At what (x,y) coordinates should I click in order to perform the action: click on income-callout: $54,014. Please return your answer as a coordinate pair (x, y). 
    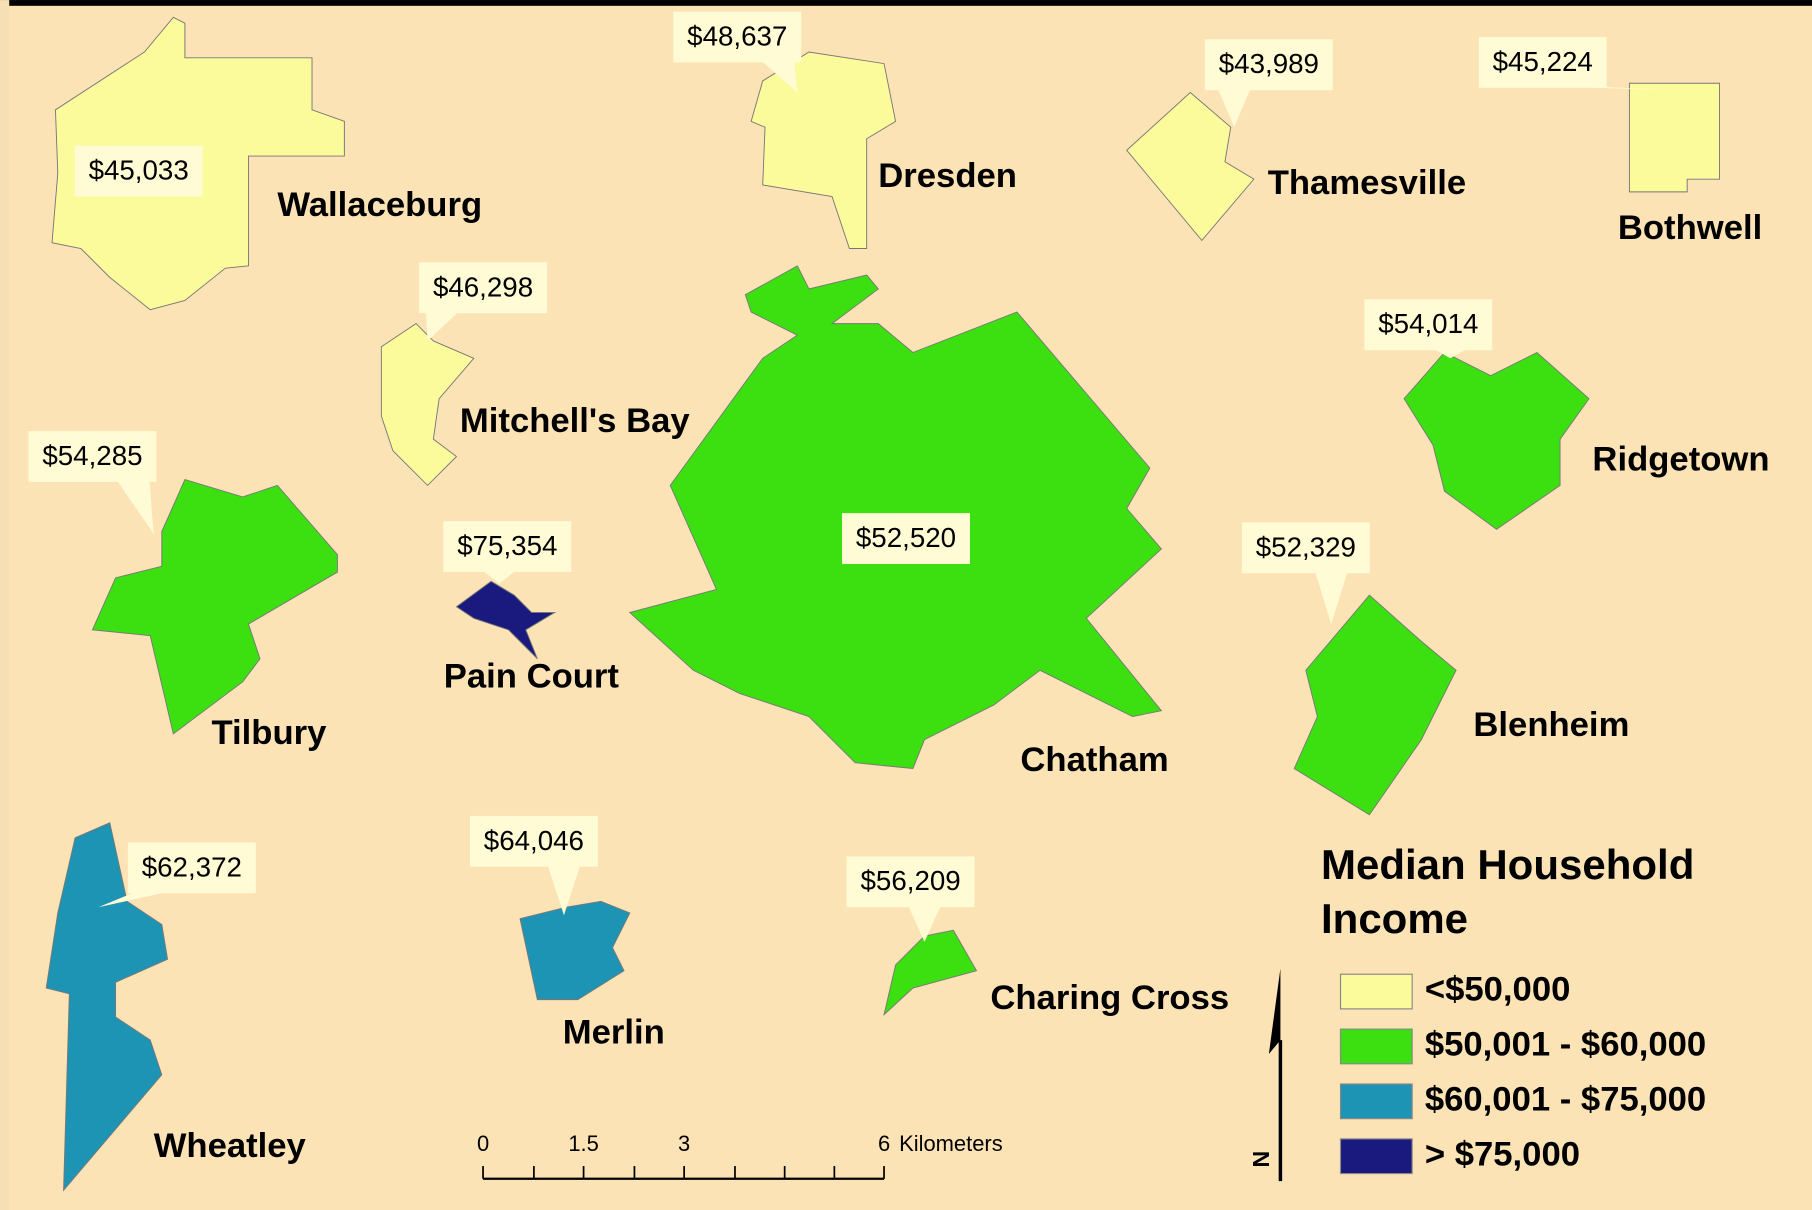
    Looking at the image, I should click on (1428, 329).